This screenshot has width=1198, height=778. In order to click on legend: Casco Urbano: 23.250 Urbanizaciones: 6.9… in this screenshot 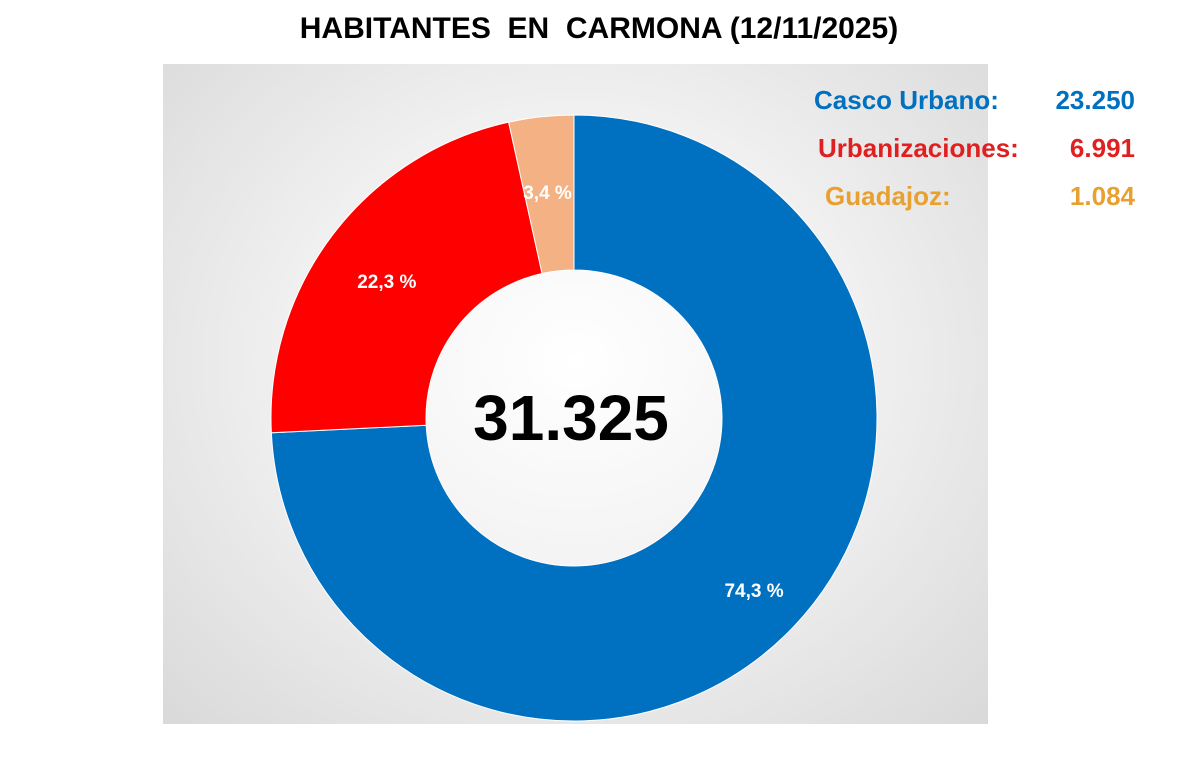, I will do `click(957, 156)`.